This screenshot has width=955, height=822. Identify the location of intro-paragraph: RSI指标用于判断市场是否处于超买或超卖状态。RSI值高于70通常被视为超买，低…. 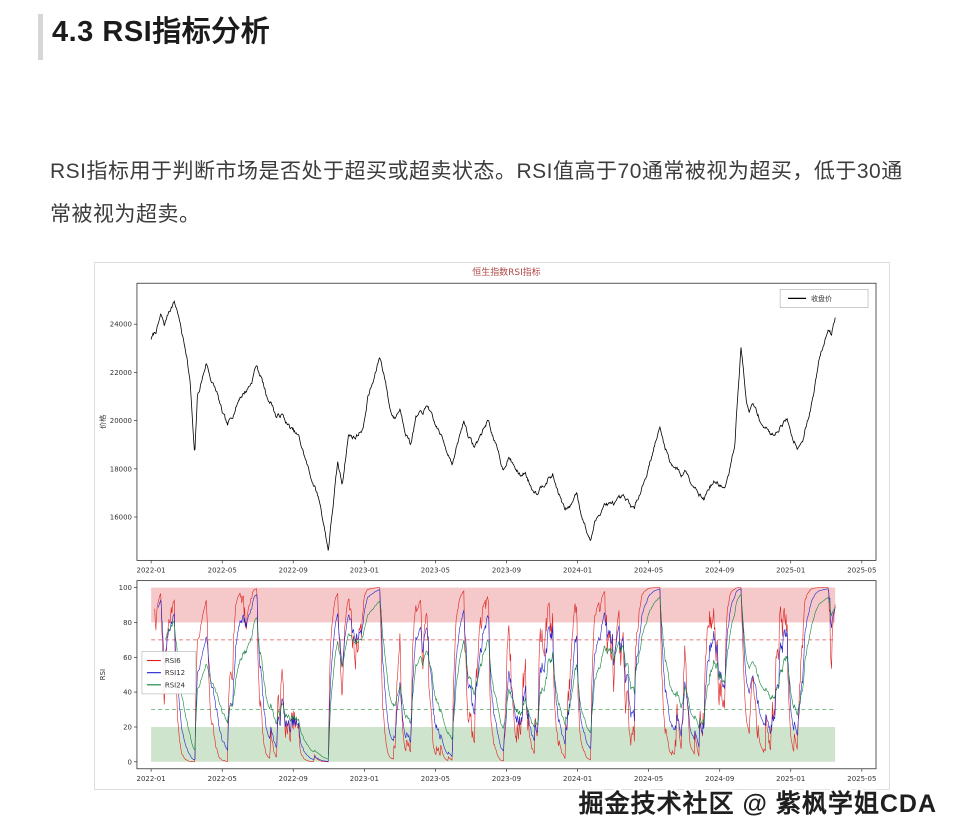
(476, 193).